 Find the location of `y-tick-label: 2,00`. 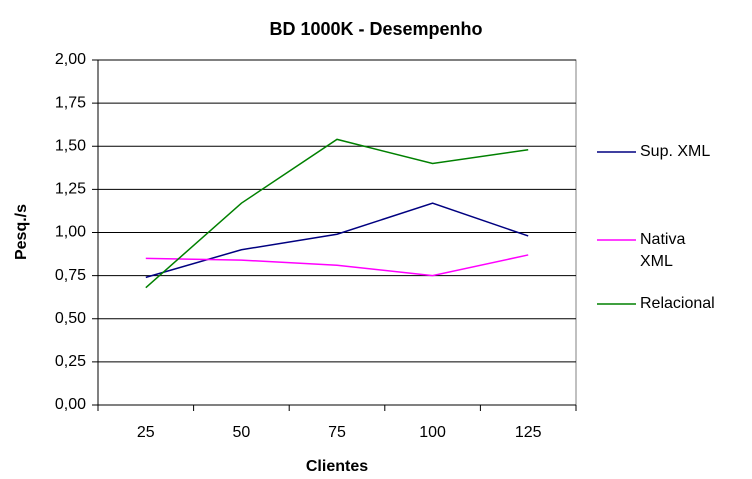

y-tick-label: 2,00 is located at coordinates (70, 59).